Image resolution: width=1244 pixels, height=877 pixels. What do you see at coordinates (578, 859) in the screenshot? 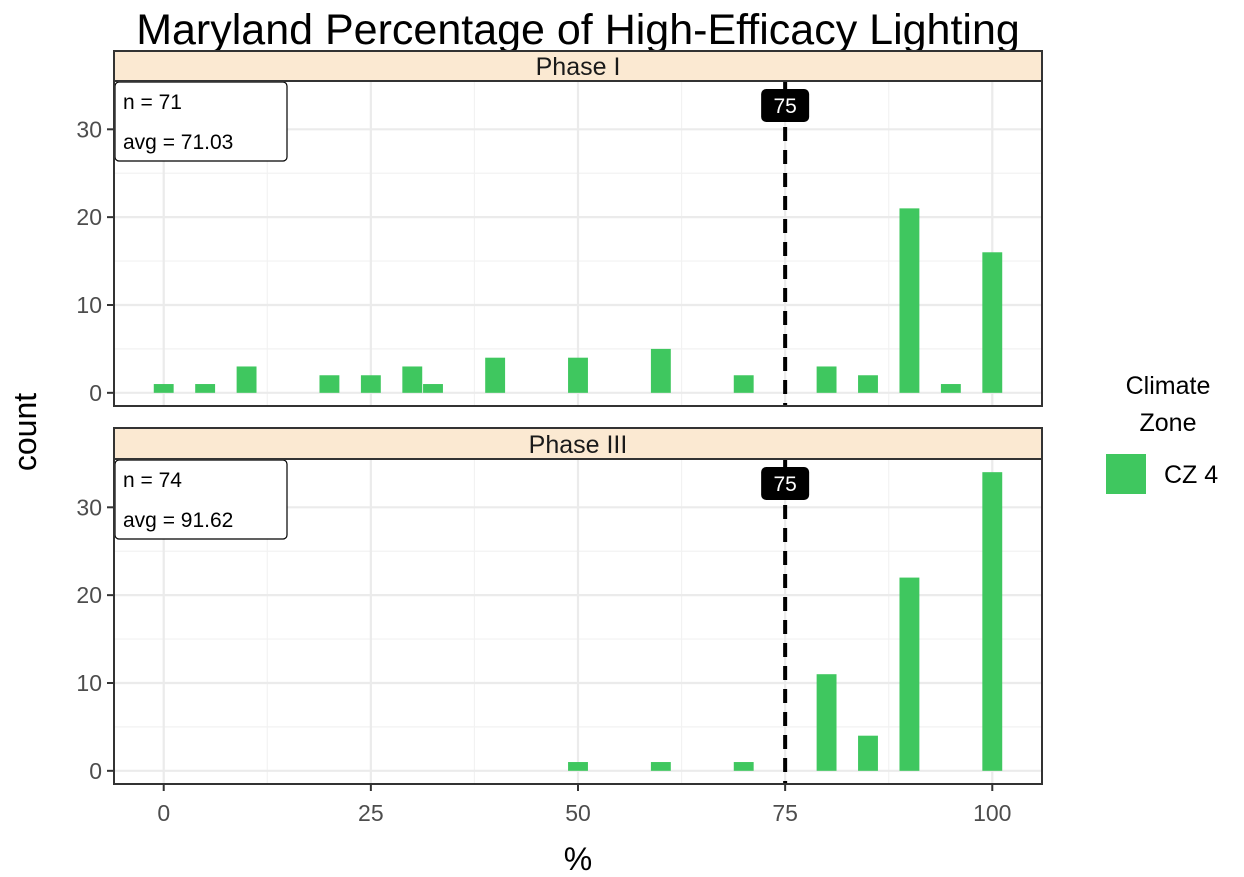
I see `x-axis-title: %` at bounding box center [578, 859].